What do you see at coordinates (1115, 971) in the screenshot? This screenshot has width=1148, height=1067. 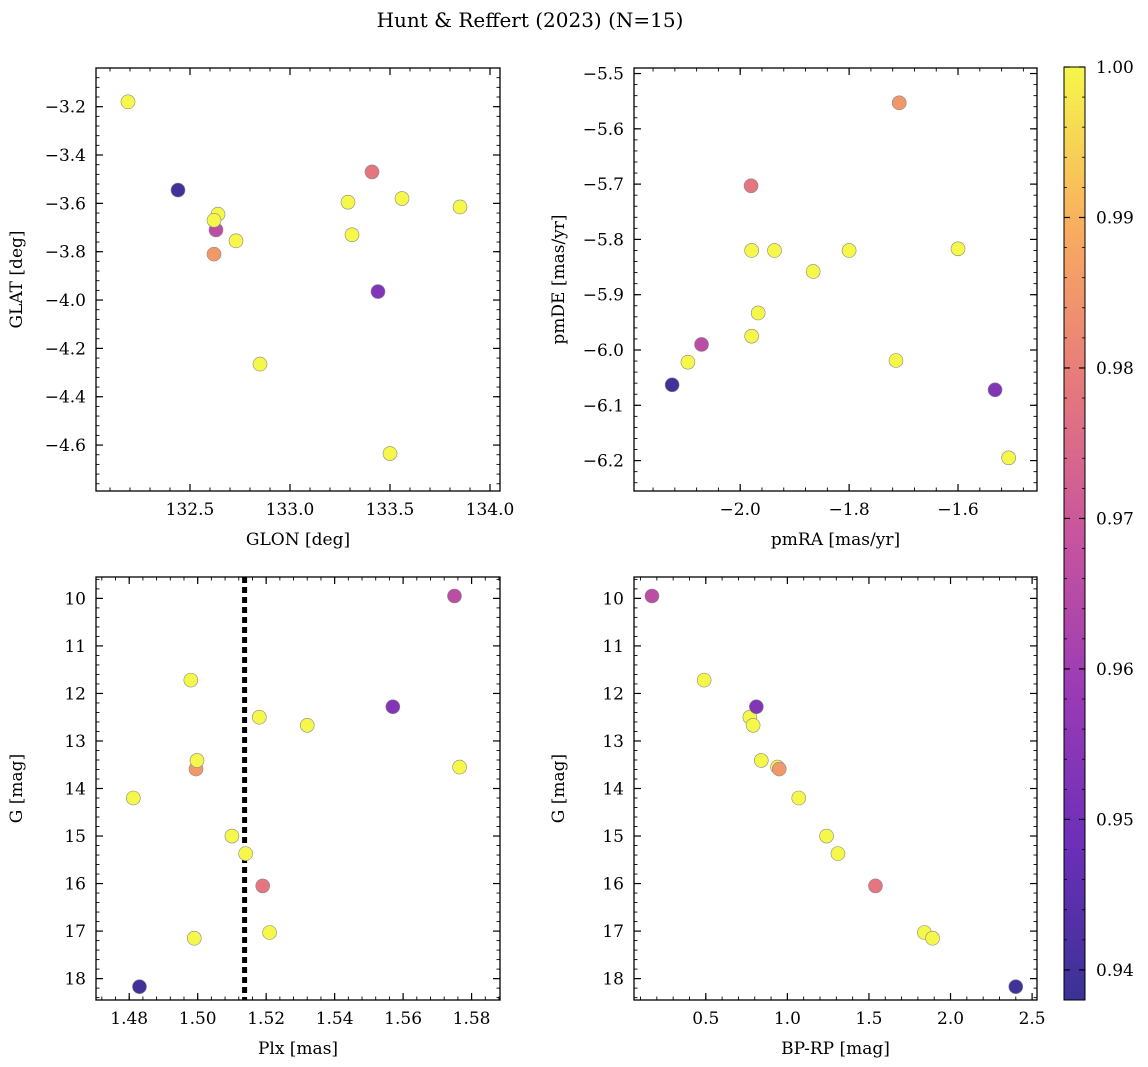 I see `colorbar-tick-label: 0.94` at bounding box center [1115, 971].